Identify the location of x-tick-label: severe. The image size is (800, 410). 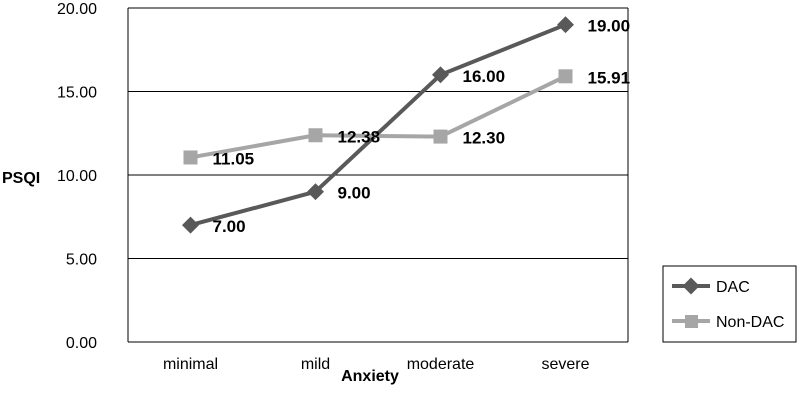
(565, 364).